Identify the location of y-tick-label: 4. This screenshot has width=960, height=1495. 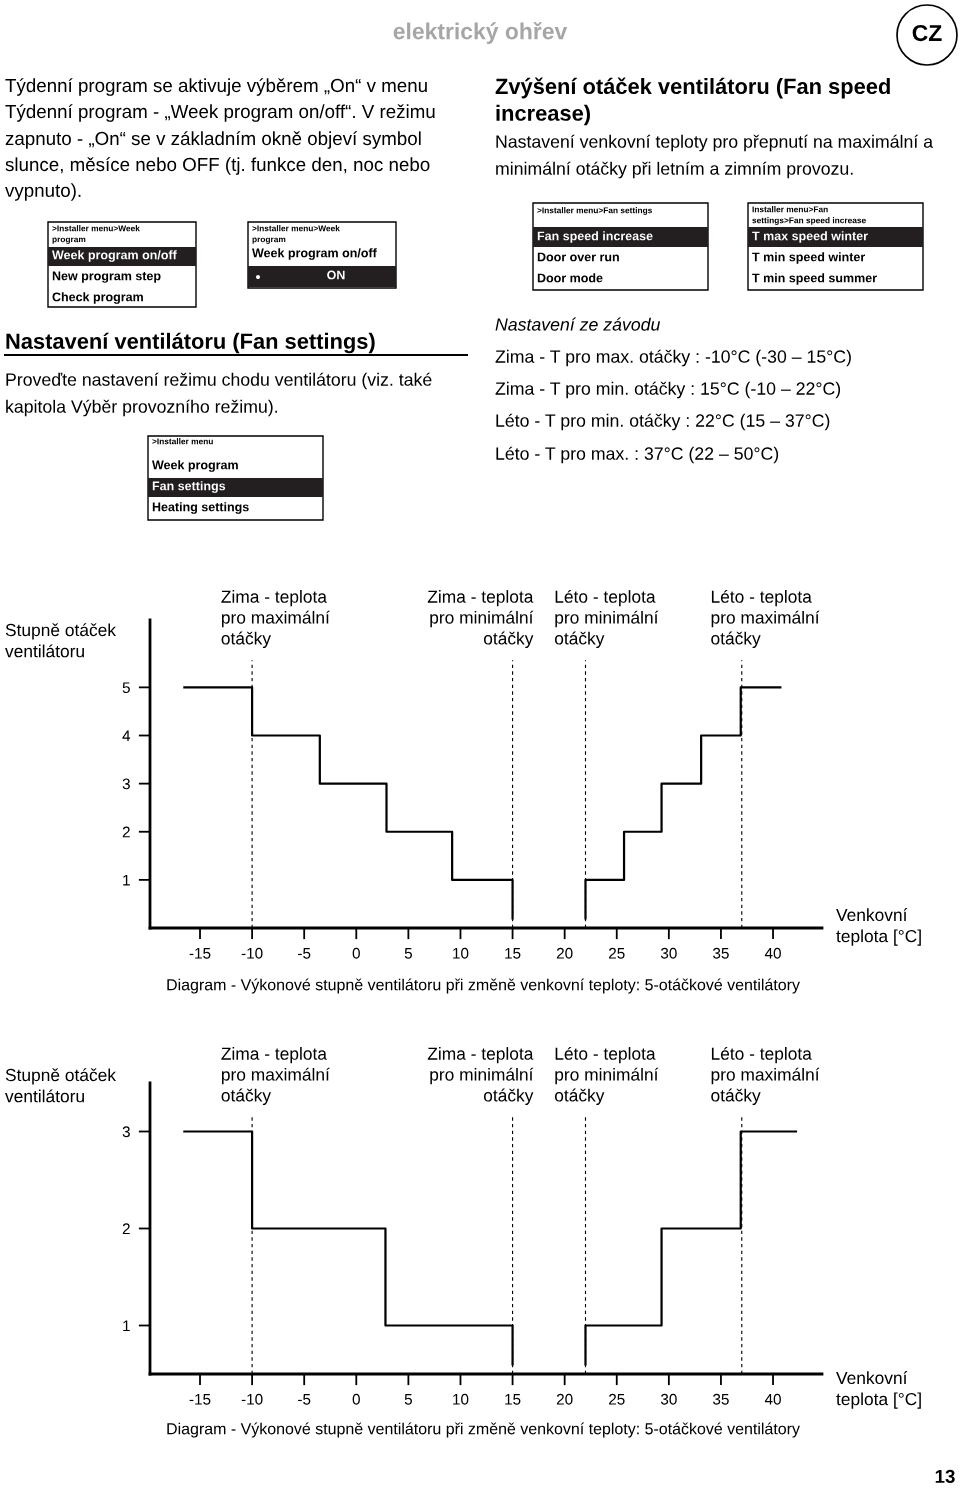
(126, 736).